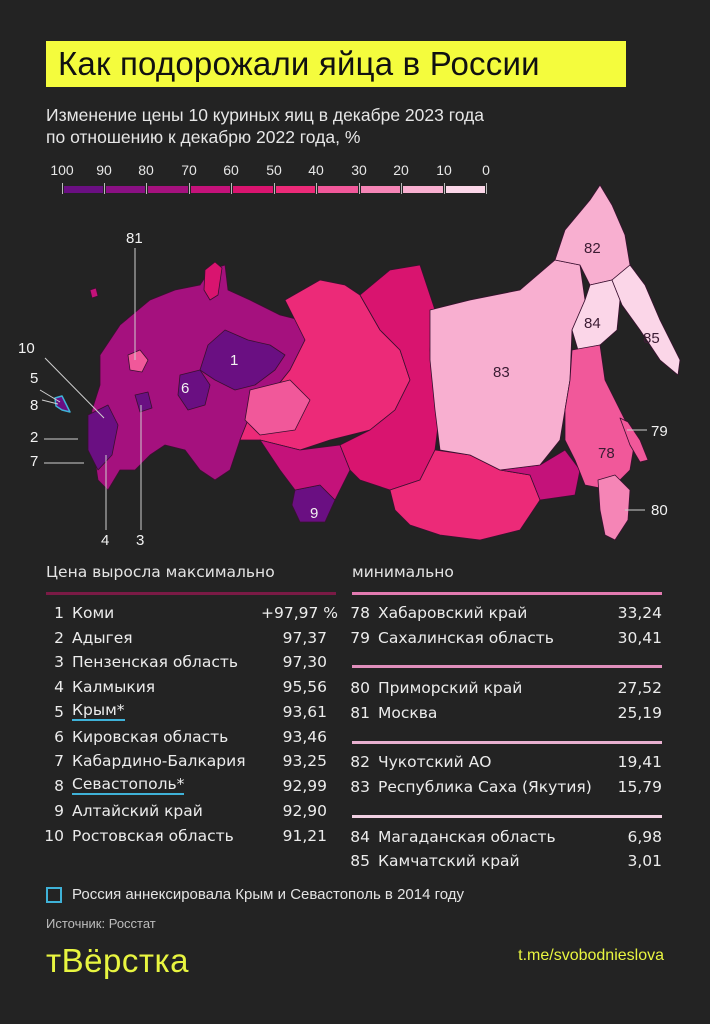 This screenshot has height=1024, width=710. What do you see at coordinates (137, 811) in the screenshot?
I see `row-region: Алтайский край` at bounding box center [137, 811].